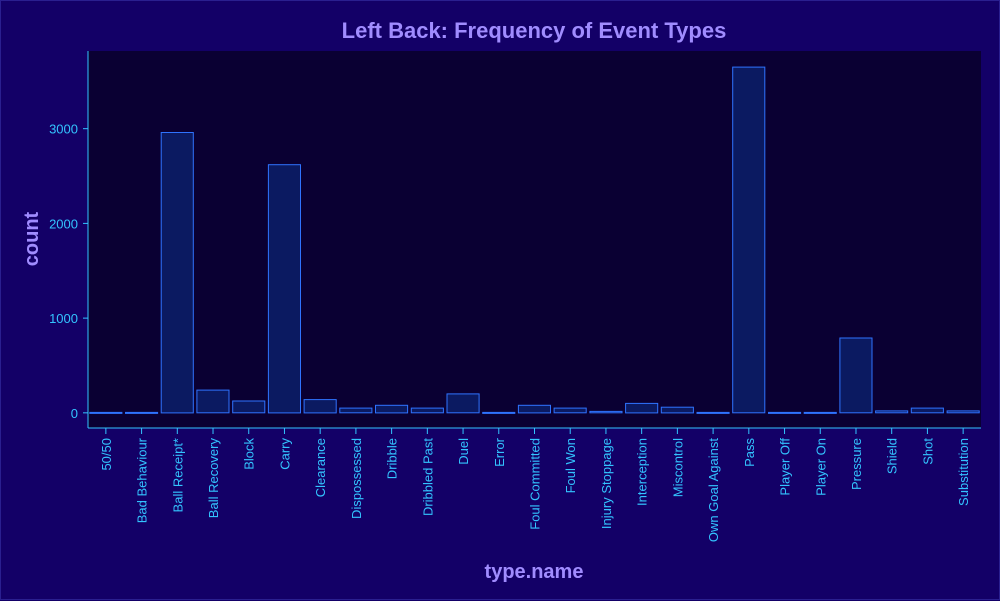  I want to click on x-tick-label: Ball Recovery, so click(213, 478).